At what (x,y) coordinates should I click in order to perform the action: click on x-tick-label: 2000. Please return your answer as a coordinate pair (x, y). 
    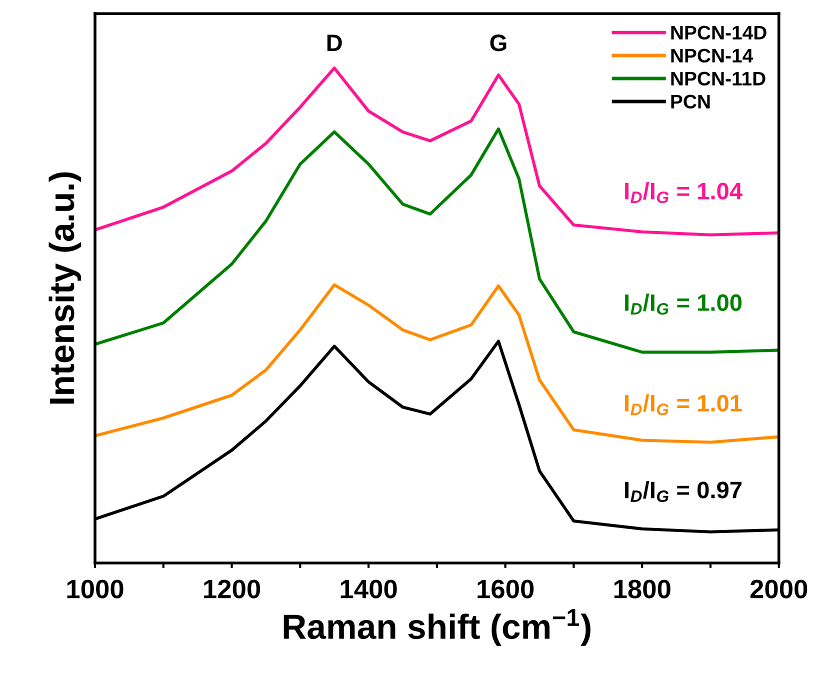
    Looking at the image, I should click on (779, 589).